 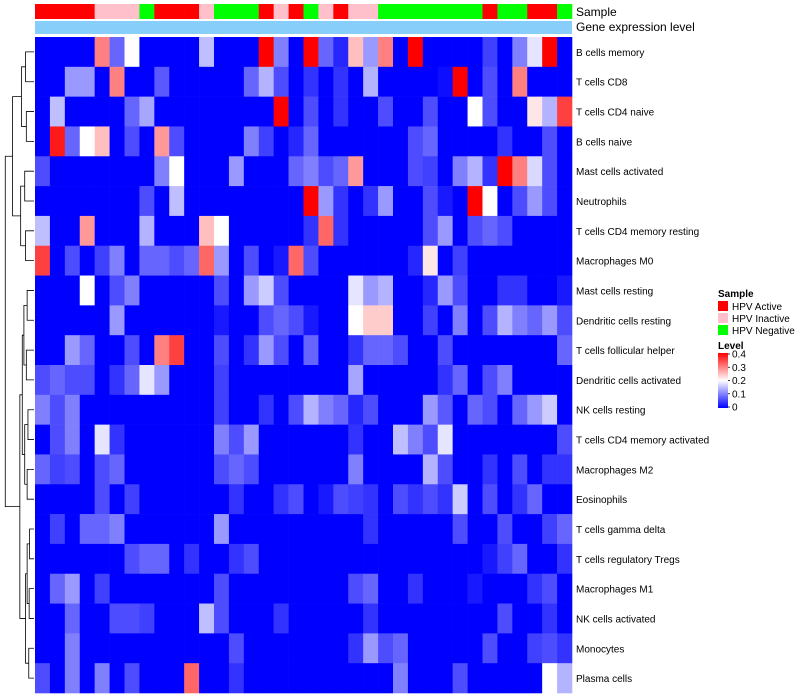 I want to click on row-label: Eosinophils, so click(x=601, y=500).